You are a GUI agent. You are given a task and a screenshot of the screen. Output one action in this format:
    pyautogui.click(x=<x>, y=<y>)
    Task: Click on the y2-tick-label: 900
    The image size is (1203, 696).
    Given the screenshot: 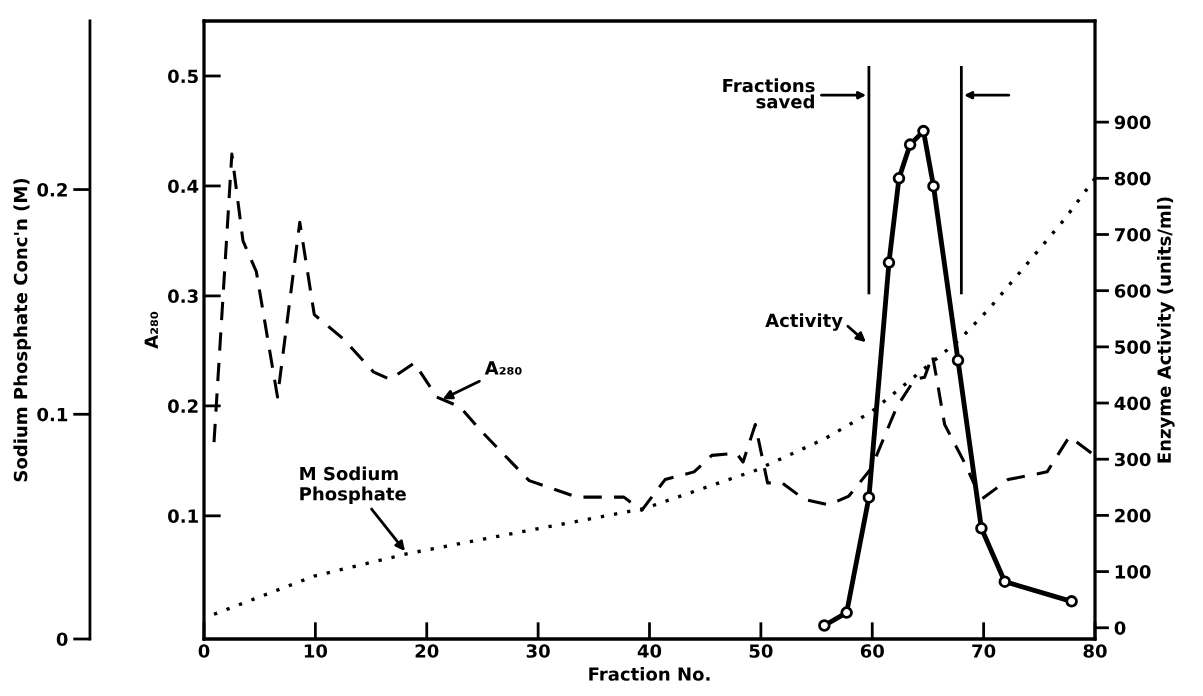 What is the action you would take?
    pyautogui.click(x=1132, y=122)
    